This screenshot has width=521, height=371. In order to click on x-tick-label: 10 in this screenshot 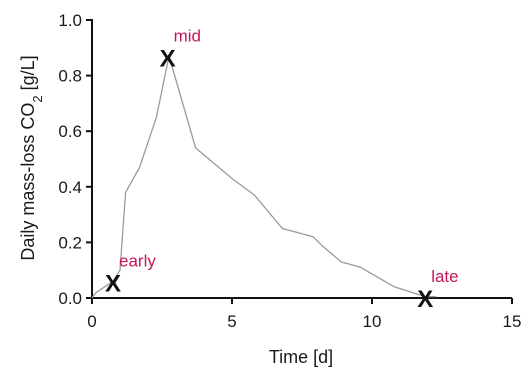, I will do `click(372, 321)`.